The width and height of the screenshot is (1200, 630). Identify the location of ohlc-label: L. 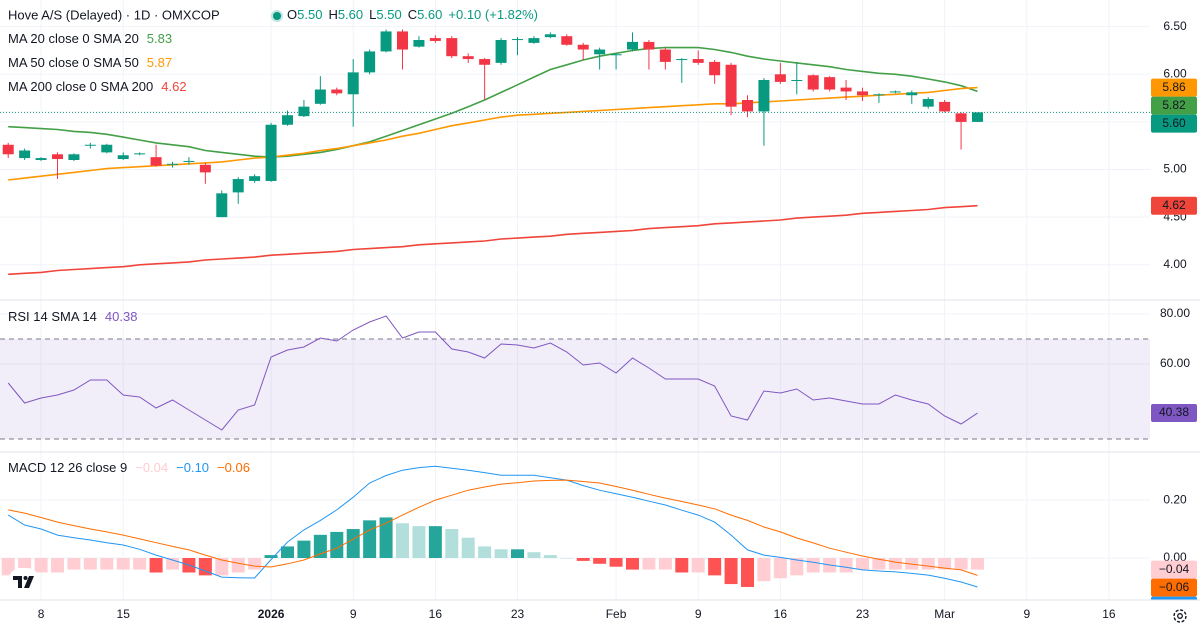
(372, 14).